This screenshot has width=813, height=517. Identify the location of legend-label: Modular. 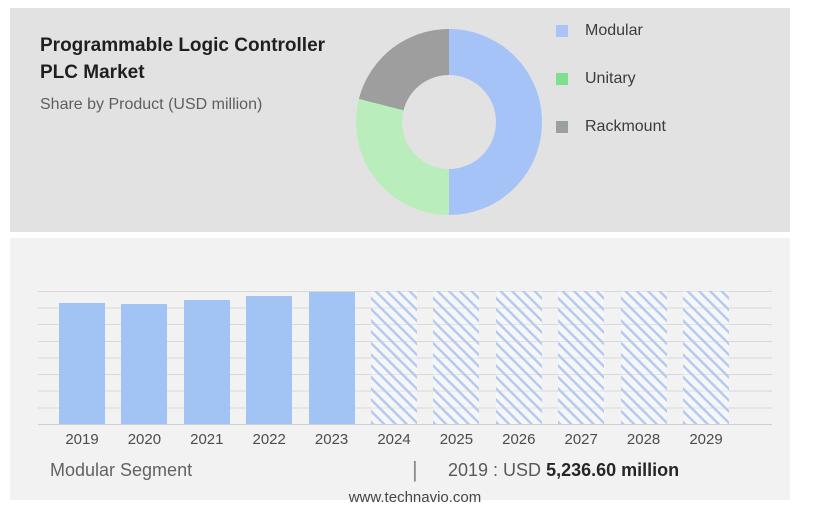
(614, 30).